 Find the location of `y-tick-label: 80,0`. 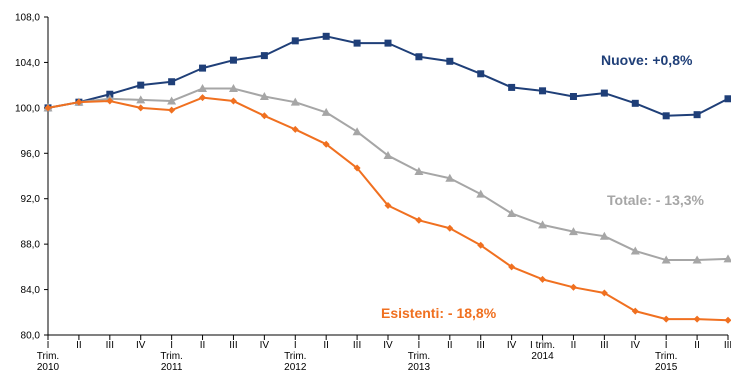

y-tick-label: 80,0 is located at coordinates (31, 336).